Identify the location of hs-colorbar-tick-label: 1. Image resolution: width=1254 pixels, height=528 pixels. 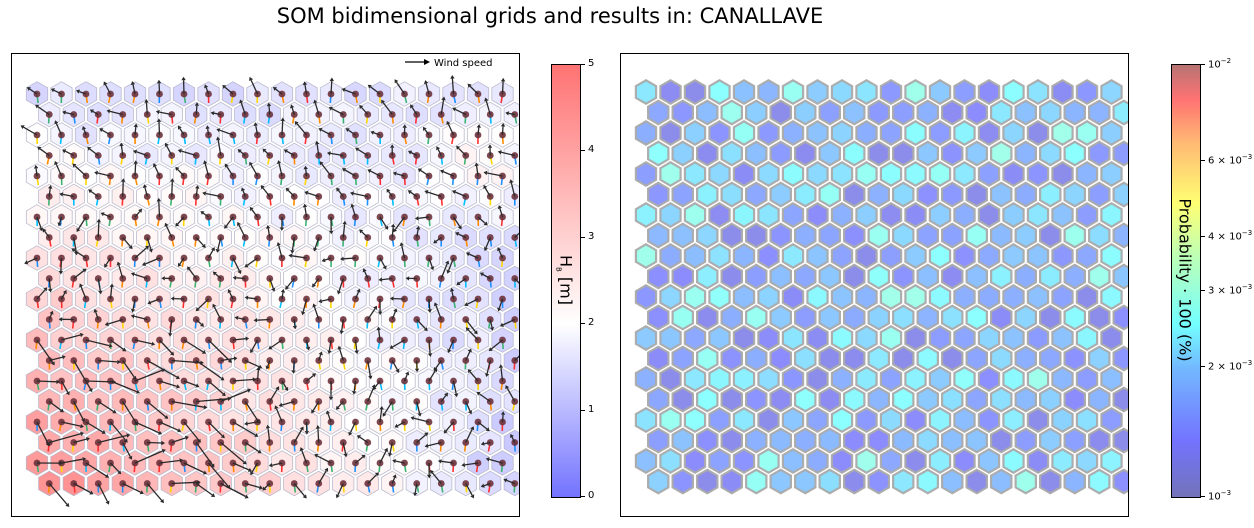
(591, 409).